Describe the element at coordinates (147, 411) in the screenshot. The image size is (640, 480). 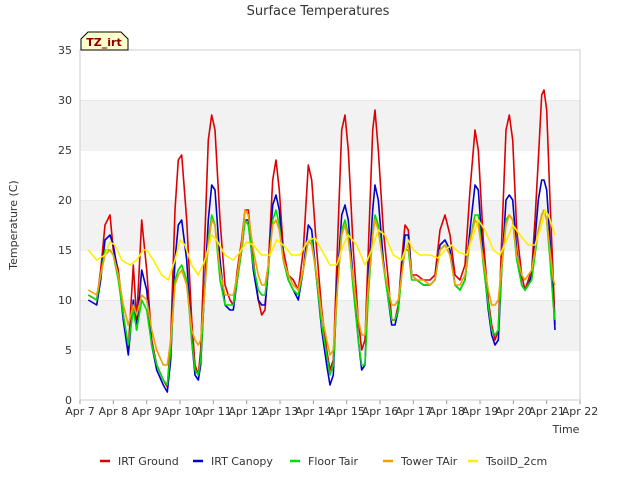
I see `x-tick-label: Apr 9` at that location.